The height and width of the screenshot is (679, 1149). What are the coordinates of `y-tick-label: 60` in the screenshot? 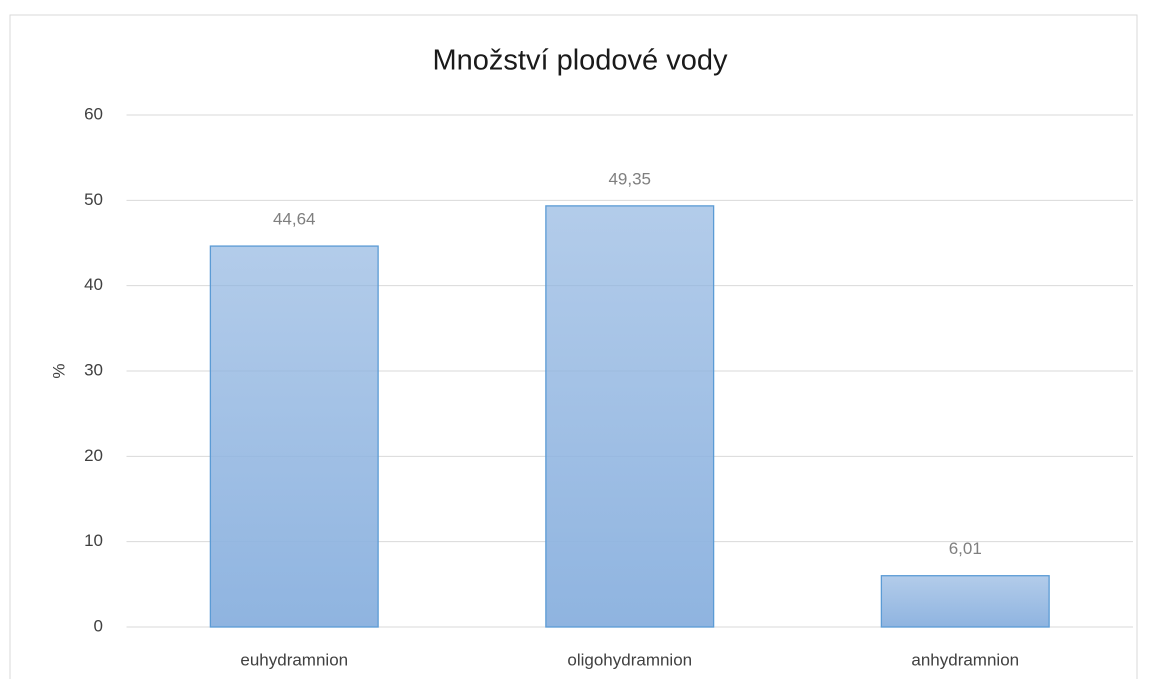 It's located at (93, 113).